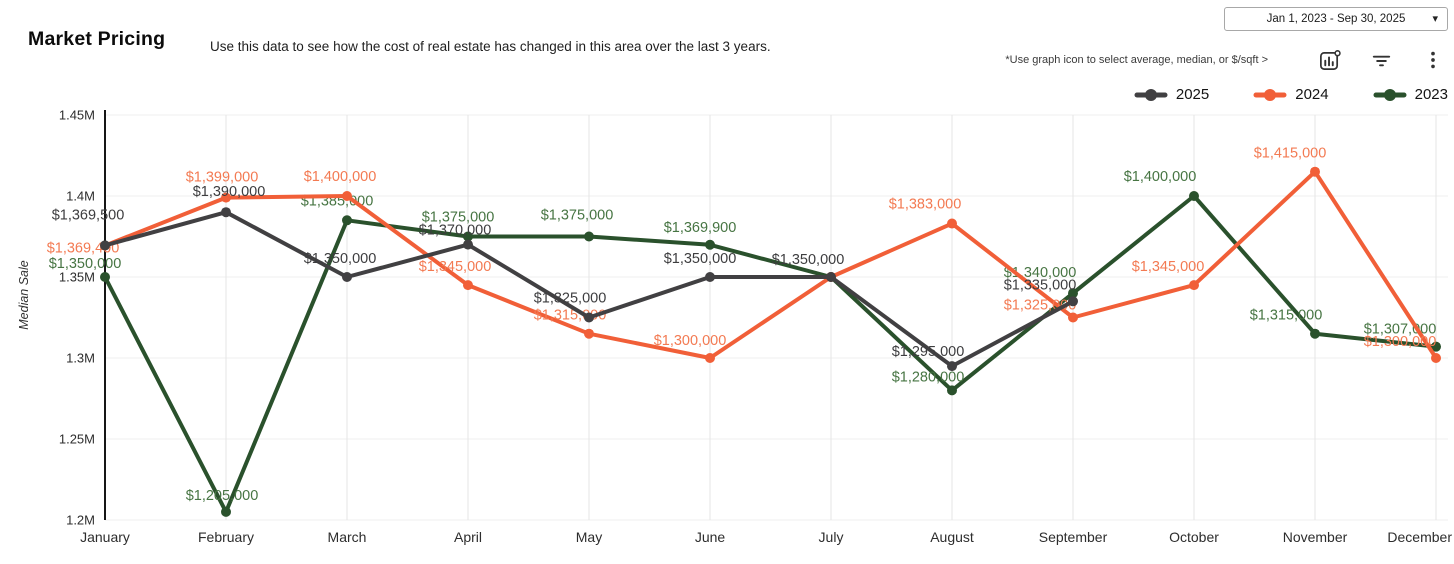  What do you see at coordinates (455, 267) in the screenshot?
I see `data-label-2024-April: $1,345,000` at bounding box center [455, 267].